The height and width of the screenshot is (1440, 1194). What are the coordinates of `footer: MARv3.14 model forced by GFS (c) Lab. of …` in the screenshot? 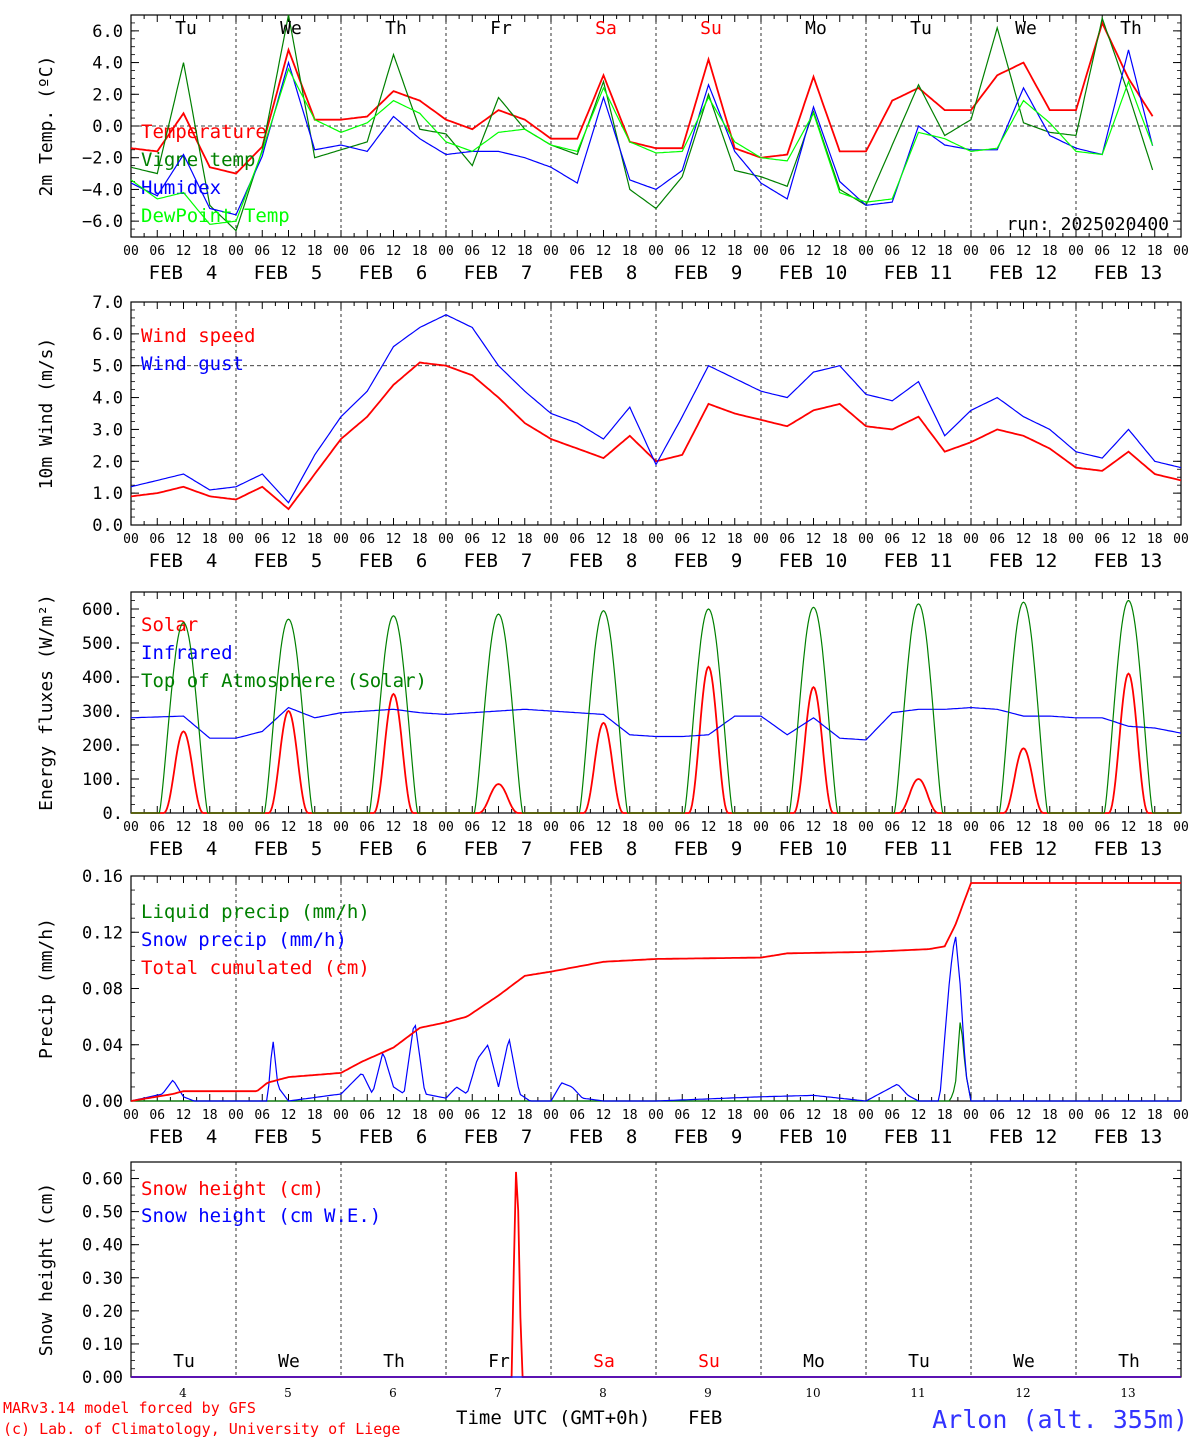 It's located at (595, 1418).